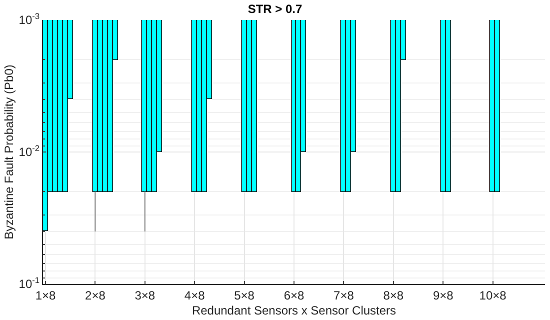 Image resolution: width=550 pixels, height=320 pixels. I want to click on x-tick-label: 5×8, so click(244, 295).